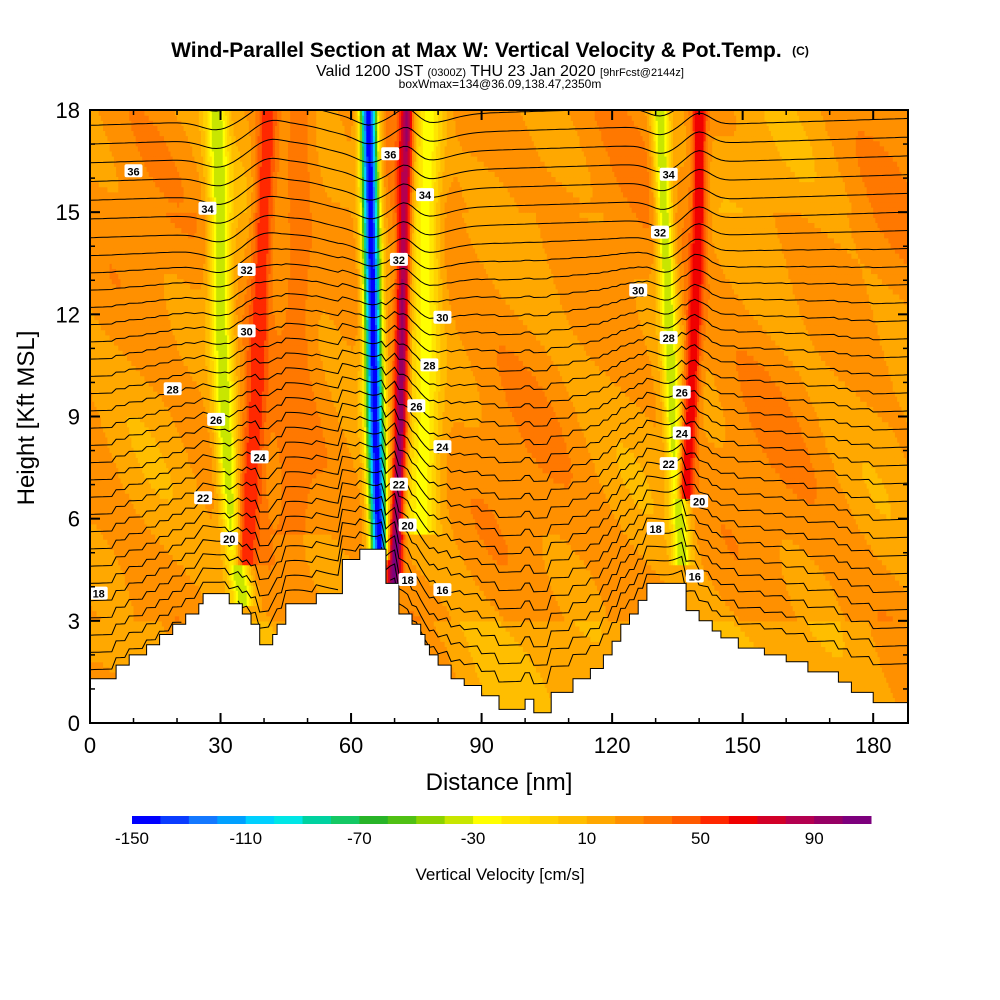  What do you see at coordinates (74, 519) in the screenshot?
I see `y-tick-label: 6` at bounding box center [74, 519].